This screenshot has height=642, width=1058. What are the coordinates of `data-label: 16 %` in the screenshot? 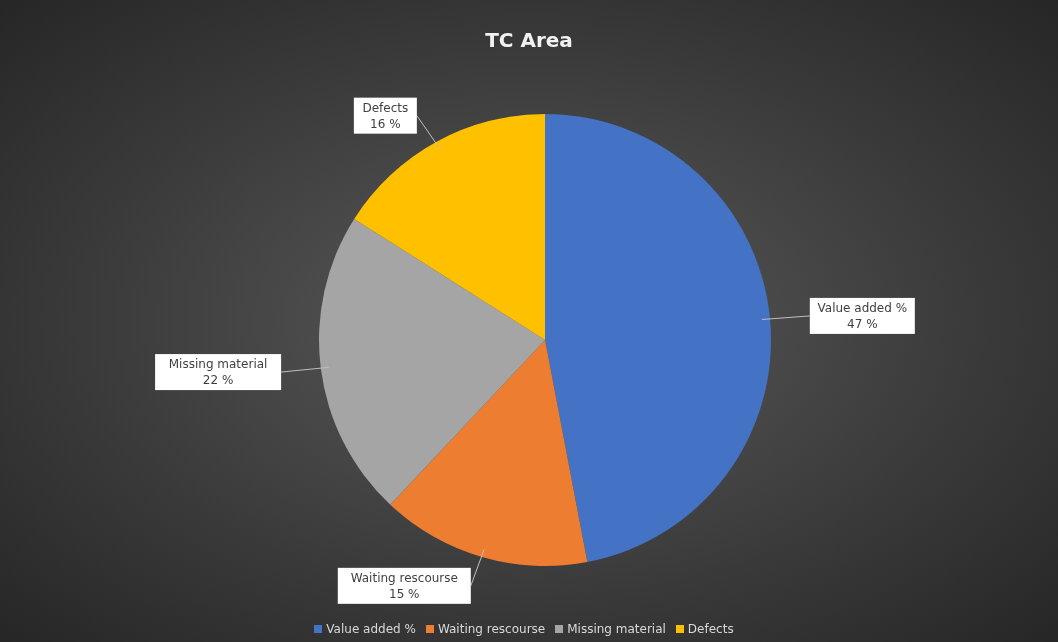 It's located at (385, 123).